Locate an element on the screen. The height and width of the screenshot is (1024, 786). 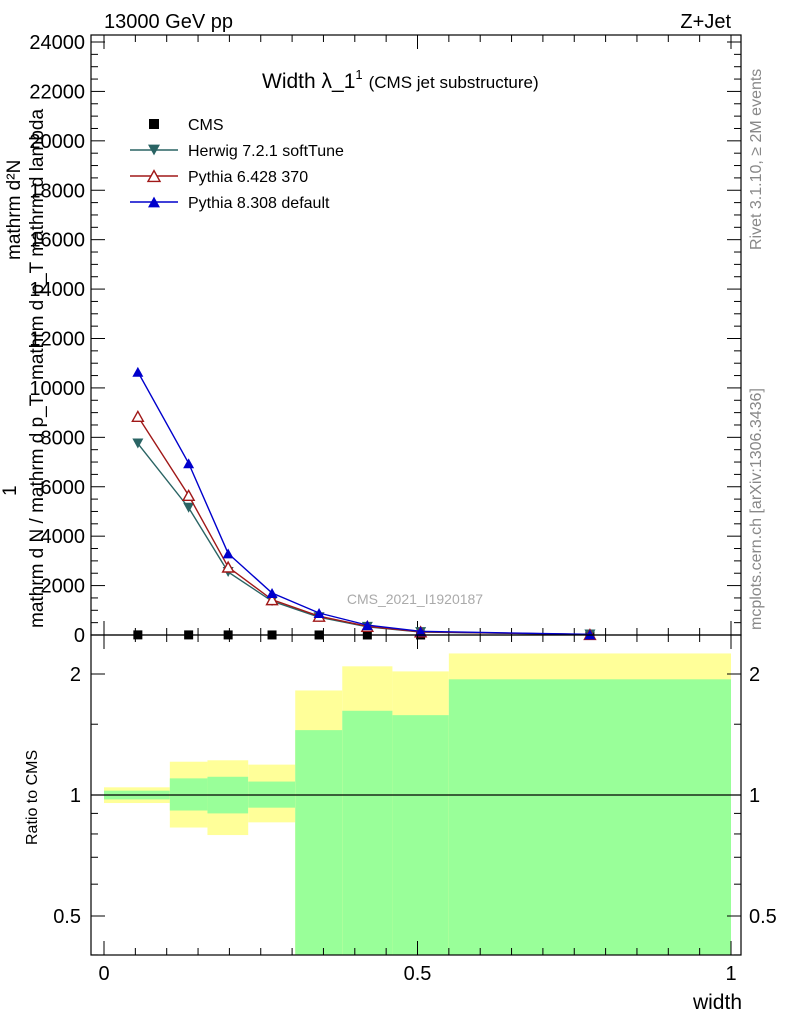
y-tick-label: 0 is located at coordinates (79, 636).